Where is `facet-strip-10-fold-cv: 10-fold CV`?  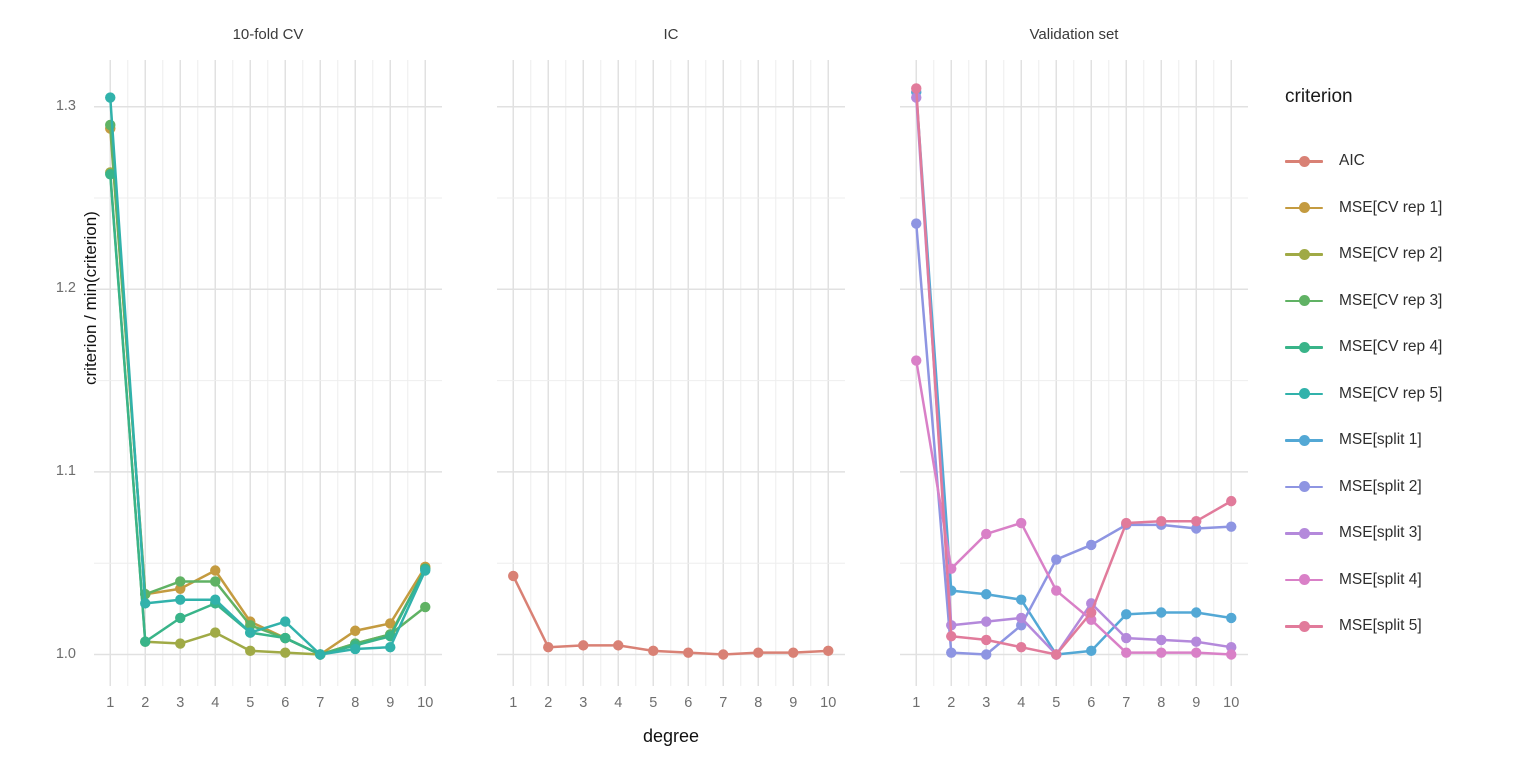 facet-strip-10-fold-cv: 10-fold CV is located at coordinates (268, 34).